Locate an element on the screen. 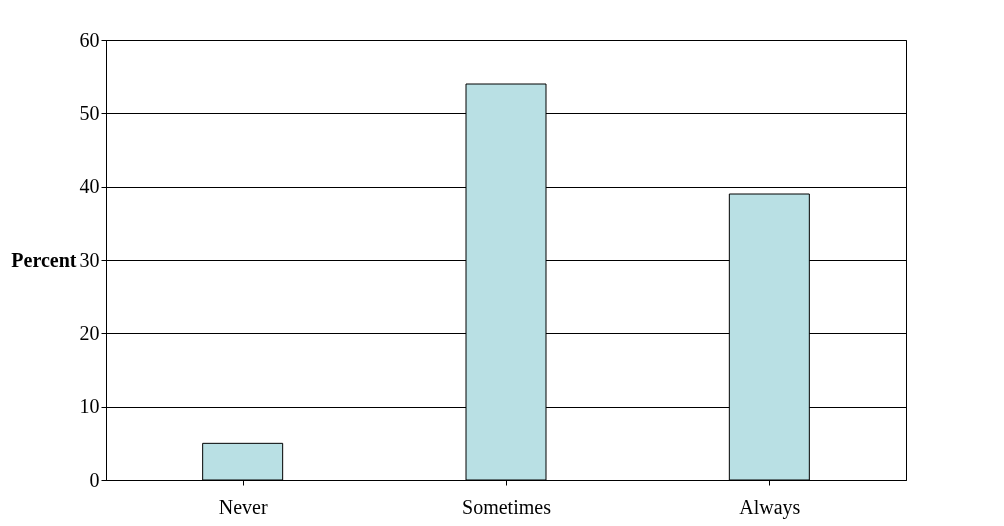 Image resolution: width=1004 pixels, height=526 pixels. y-tick-label: 50 is located at coordinates (89, 112).